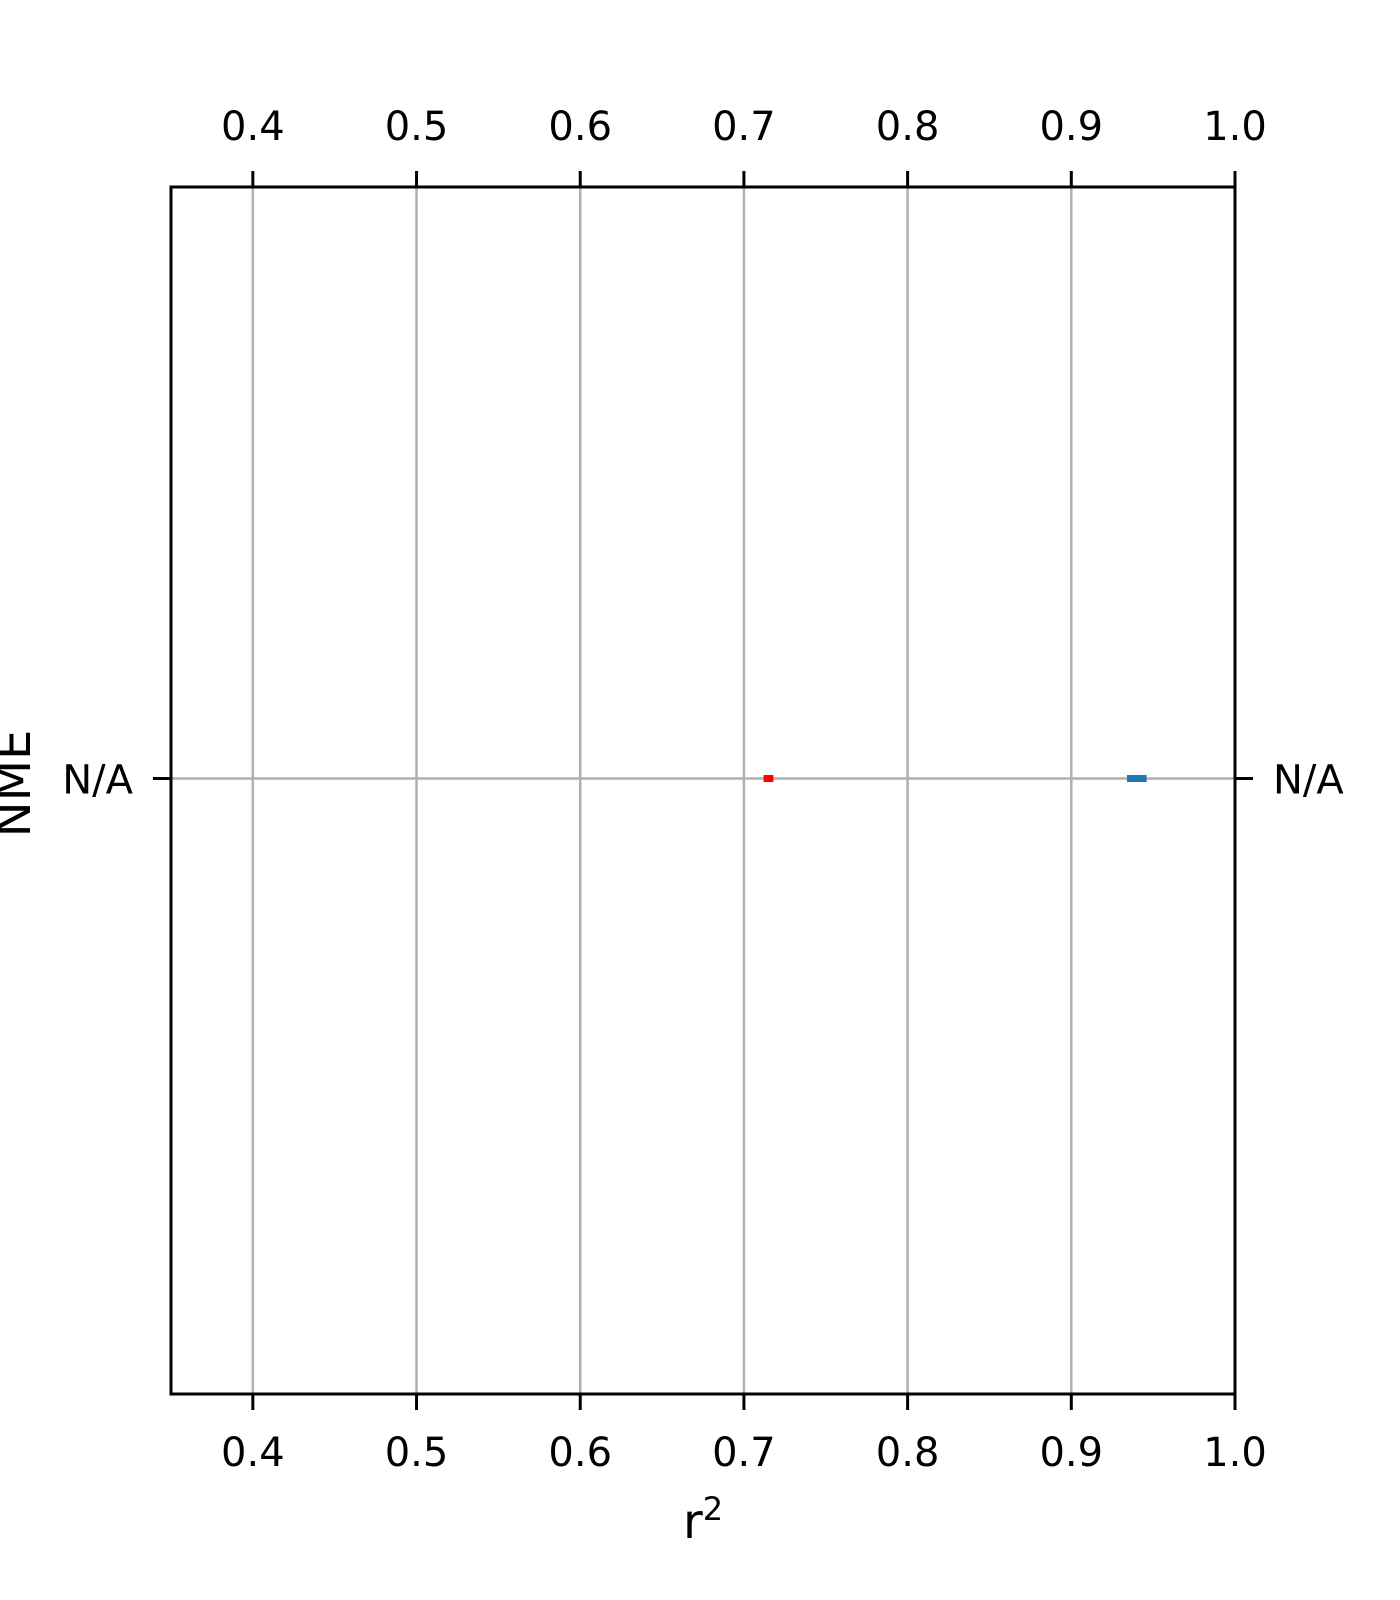 This screenshot has width=1400, height=1600. I want to click on x-tick-label-bottom: 1.0, so click(1235, 1453).